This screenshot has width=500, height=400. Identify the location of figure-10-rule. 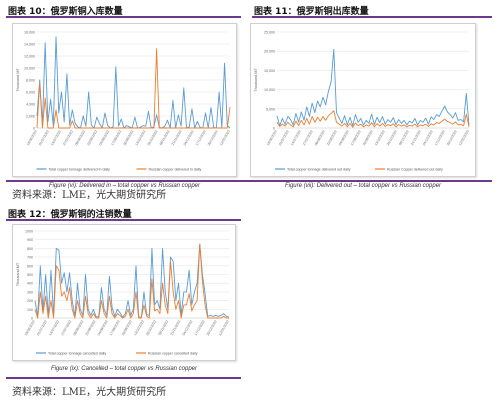
(123, 17).